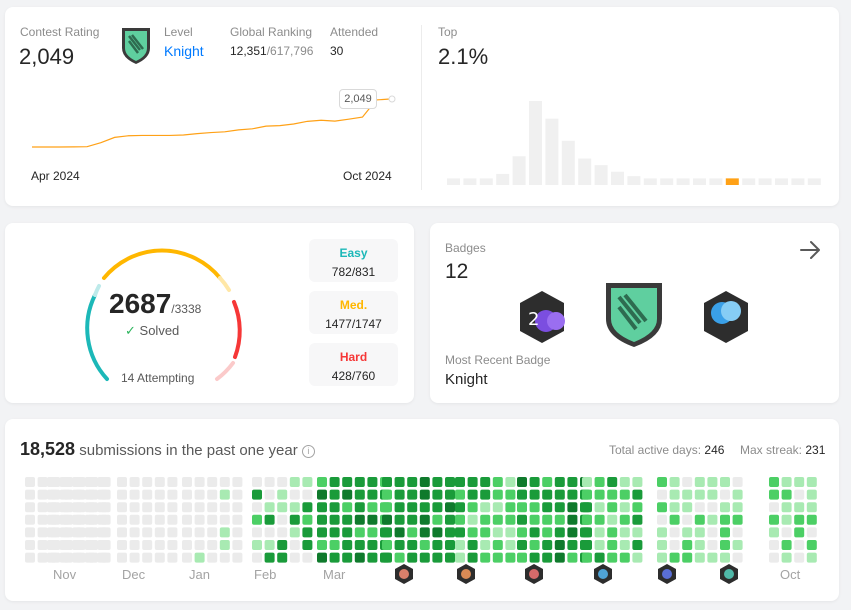  I want to click on hard-stat: Hard 428/760, so click(353, 364).